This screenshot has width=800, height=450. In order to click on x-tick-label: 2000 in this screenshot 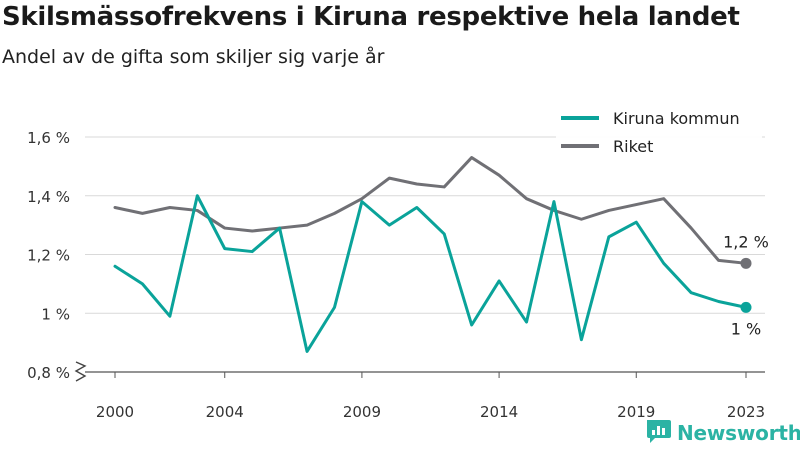, I will do `click(115, 412)`.